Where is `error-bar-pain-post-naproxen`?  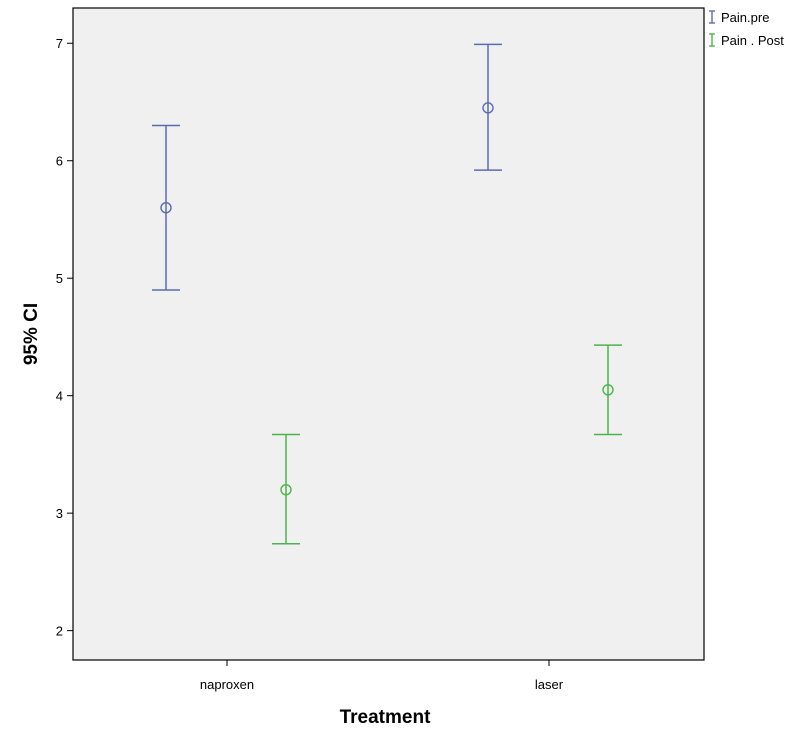
error-bar-pain-post-naproxen is located at coordinates (286, 489).